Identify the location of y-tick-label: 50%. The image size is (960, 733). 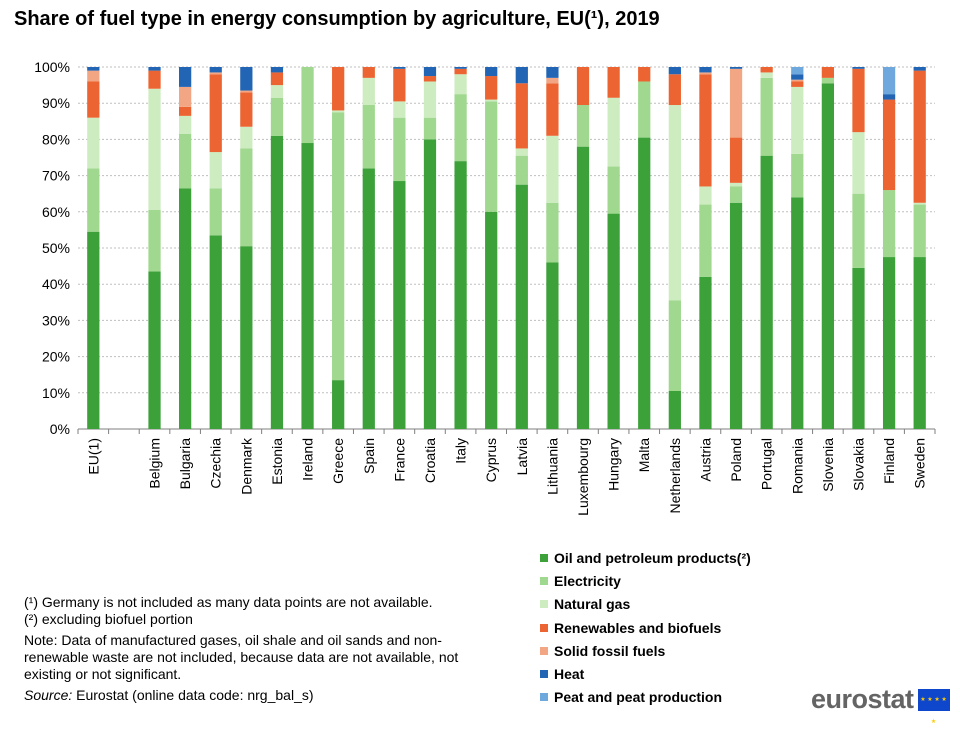
(56, 248).